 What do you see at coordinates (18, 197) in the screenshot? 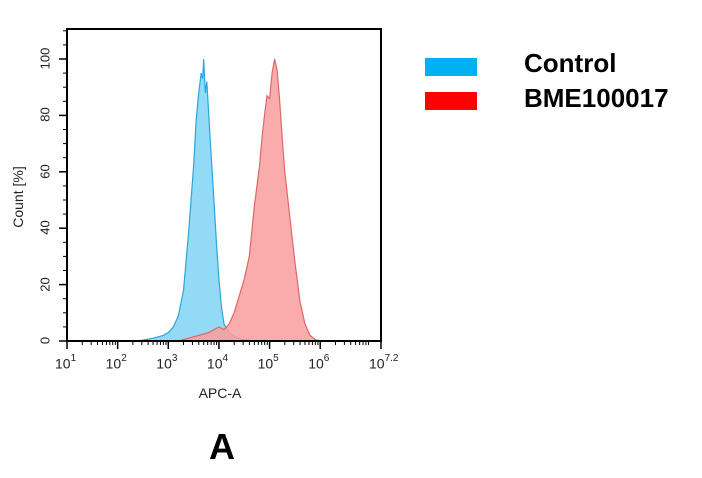
I see `y-axis-label: Count [%]` at bounding box center [18, 197].